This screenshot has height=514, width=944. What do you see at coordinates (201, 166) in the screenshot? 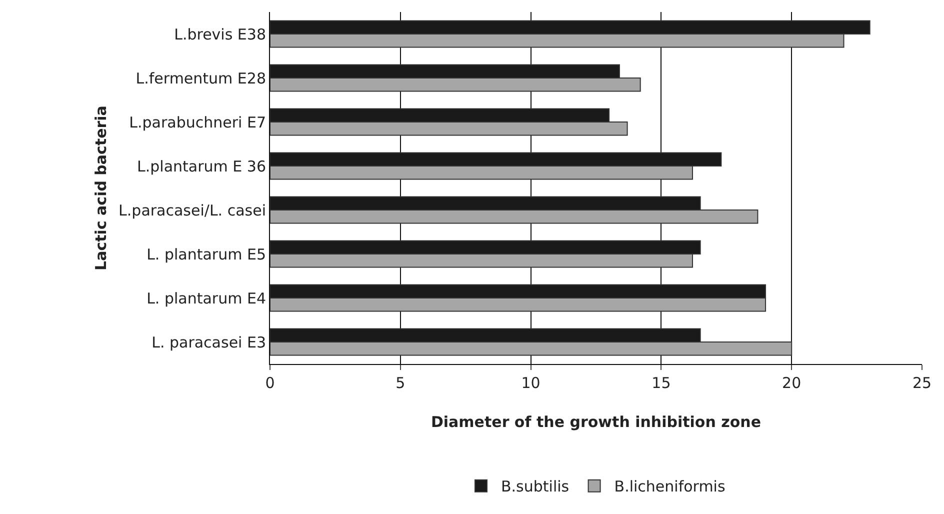
I see `y-tick-label: L.plantarum E 36` at bounding box center [201, 166].